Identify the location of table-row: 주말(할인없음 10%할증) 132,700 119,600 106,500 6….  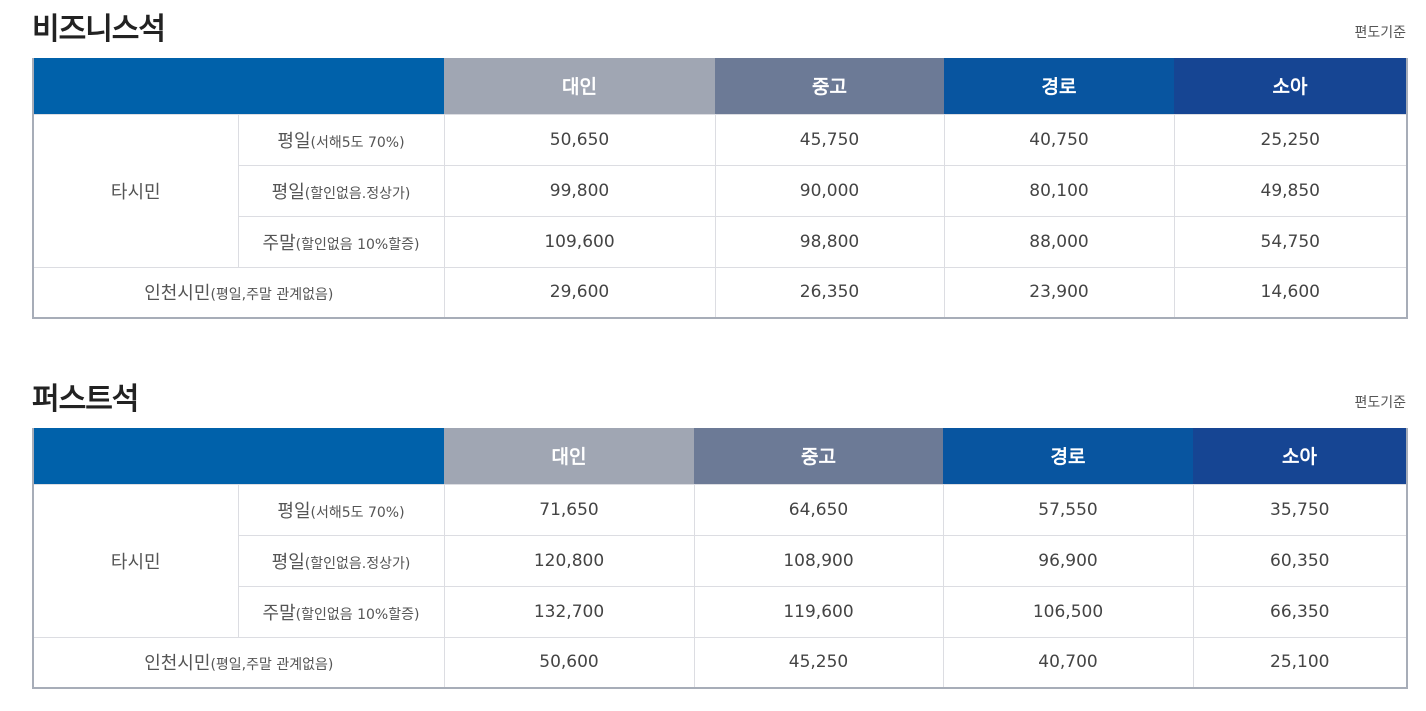
(720, 611).